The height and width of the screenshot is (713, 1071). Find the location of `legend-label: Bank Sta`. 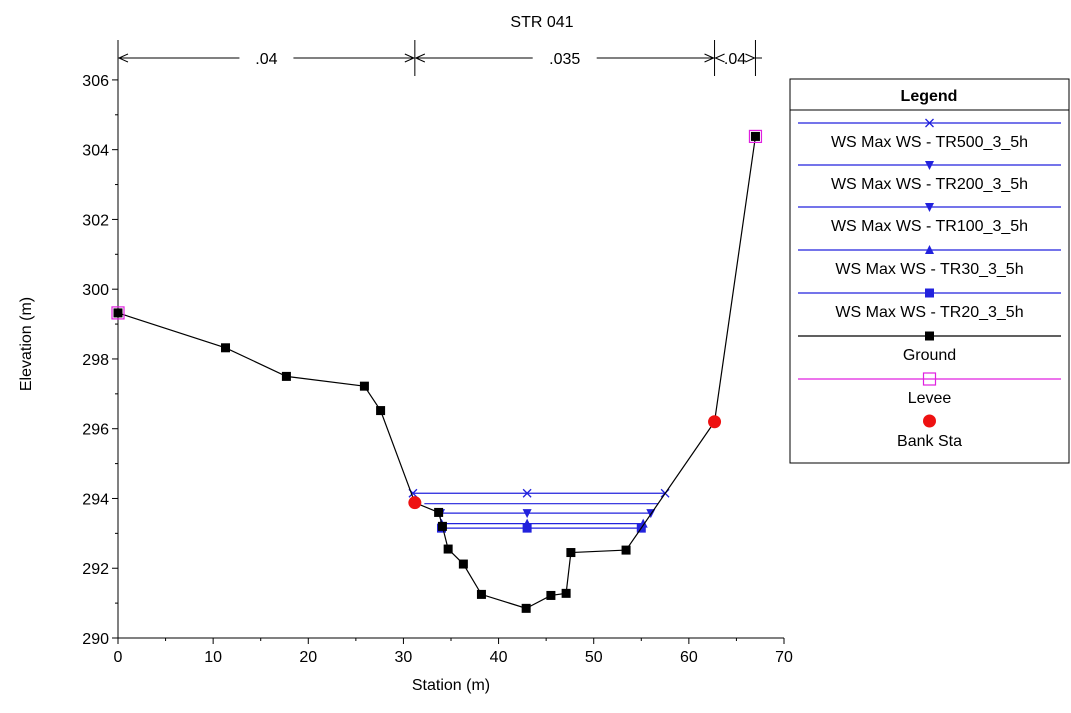

legend-label: Bank Sta is located at coordinates (929, 441).